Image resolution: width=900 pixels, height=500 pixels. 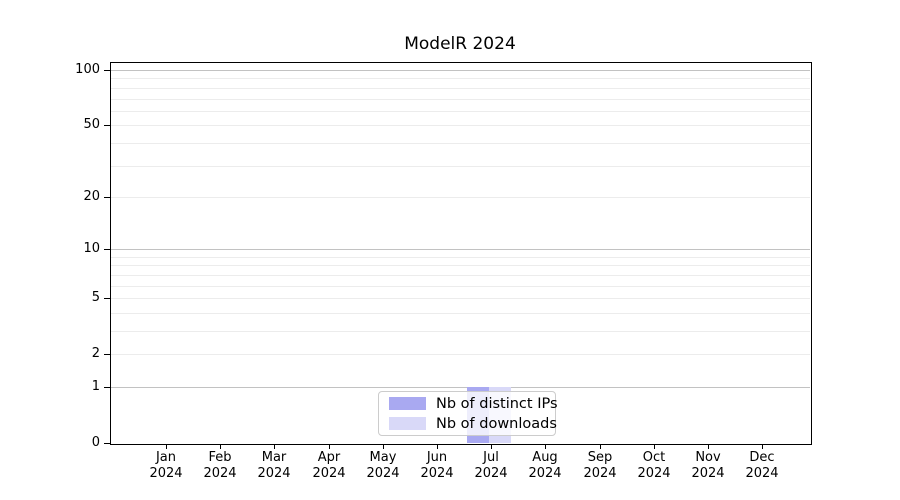 What do you see at coordinates (491, 465) in the screenshot?
I see `x-tick-label: Jul 2024` at bounding box center [491, 465].